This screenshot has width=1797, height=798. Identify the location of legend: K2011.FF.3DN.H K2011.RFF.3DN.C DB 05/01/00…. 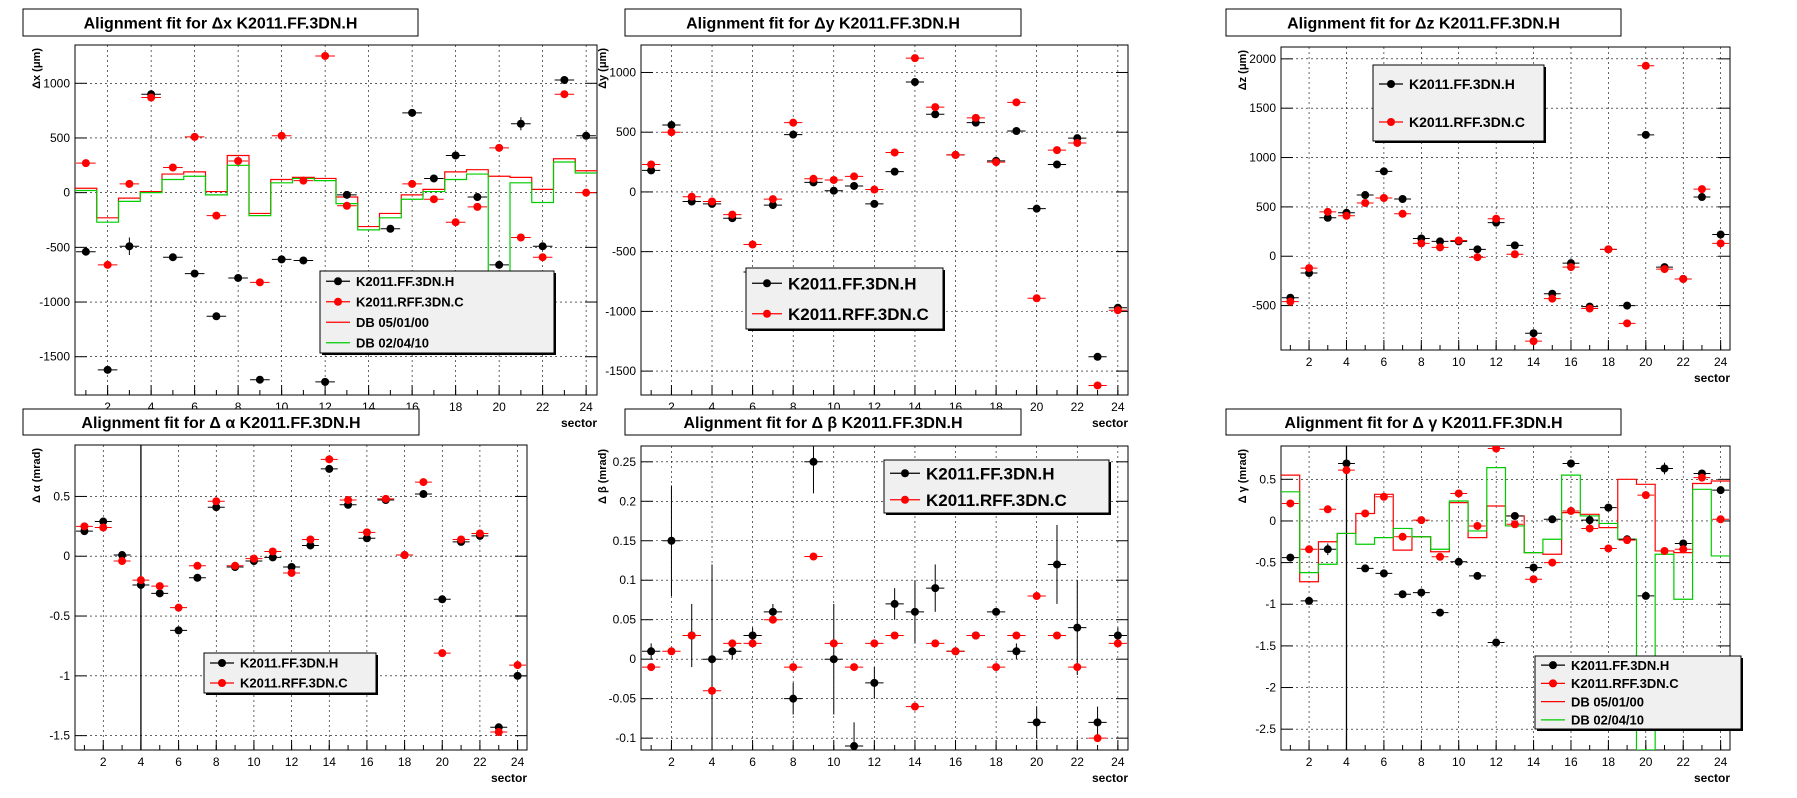
(437, 312).